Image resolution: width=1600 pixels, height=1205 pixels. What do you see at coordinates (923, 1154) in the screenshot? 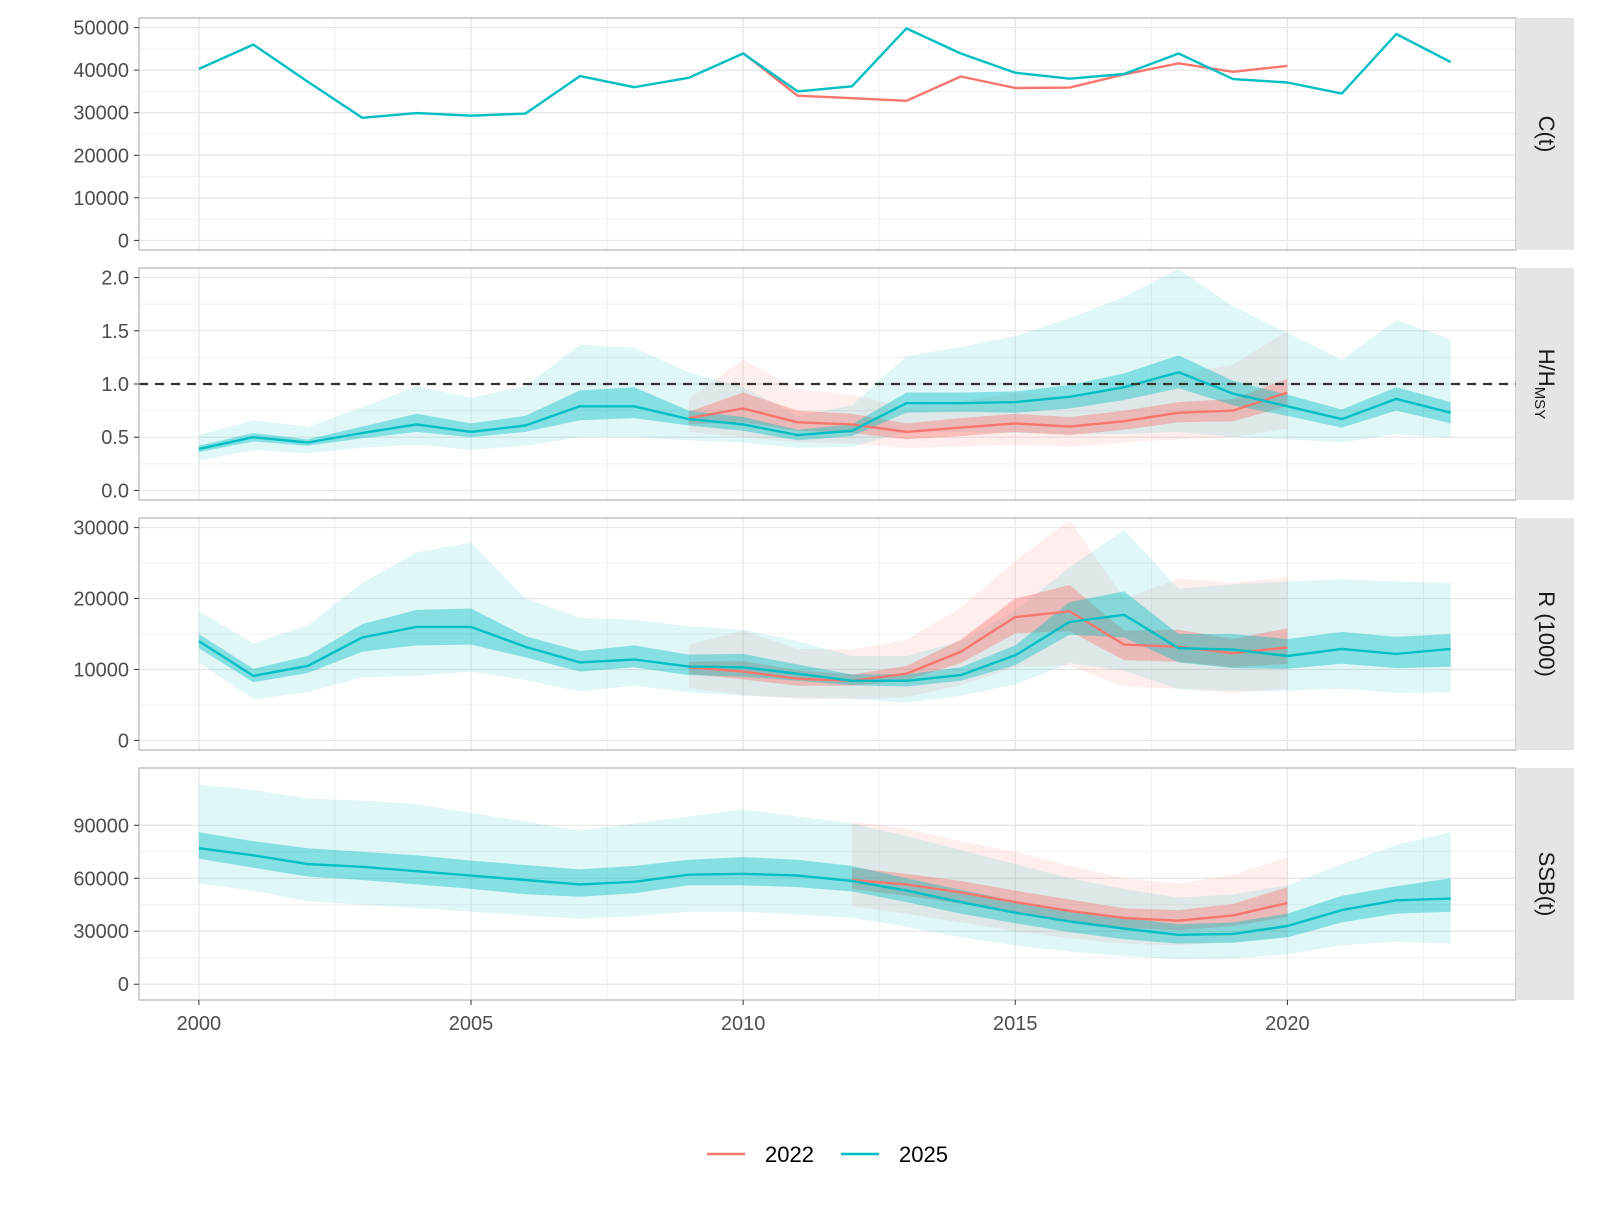
I see `legend-label-2025: 2025` at bounding box center [923, 1154].